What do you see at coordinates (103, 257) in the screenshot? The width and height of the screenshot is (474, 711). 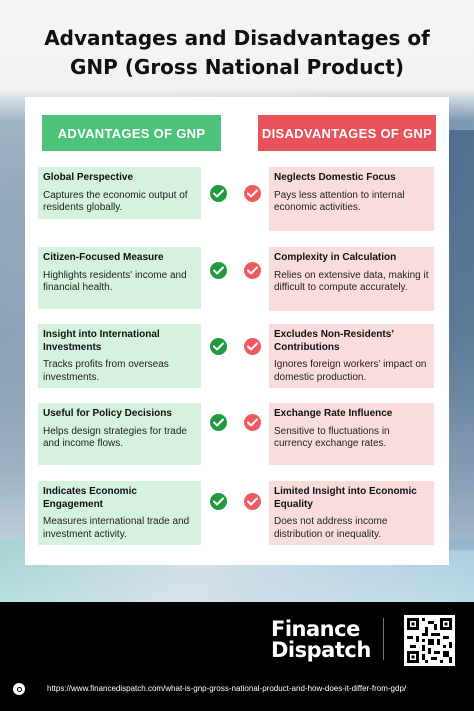 I see `advantage-title: Citizen-Focused Measure` at bounding box center [103, 257].